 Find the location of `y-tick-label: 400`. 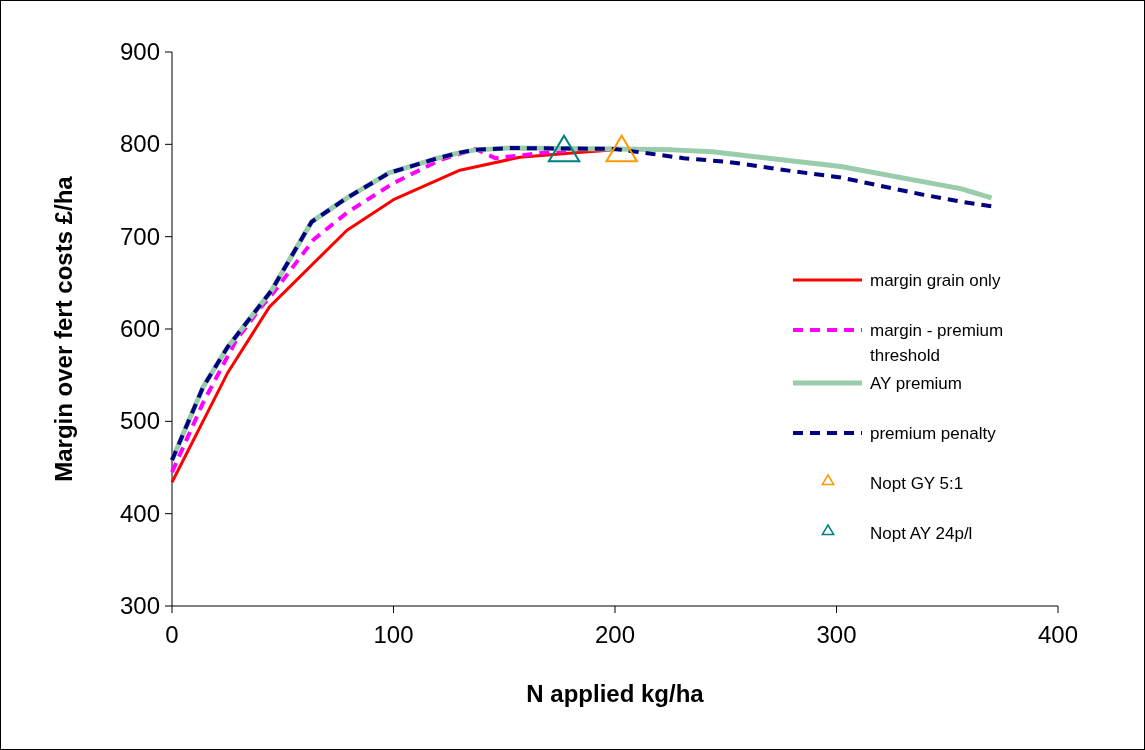

y-tick-label: 400 is located at coordinates (139, 513).